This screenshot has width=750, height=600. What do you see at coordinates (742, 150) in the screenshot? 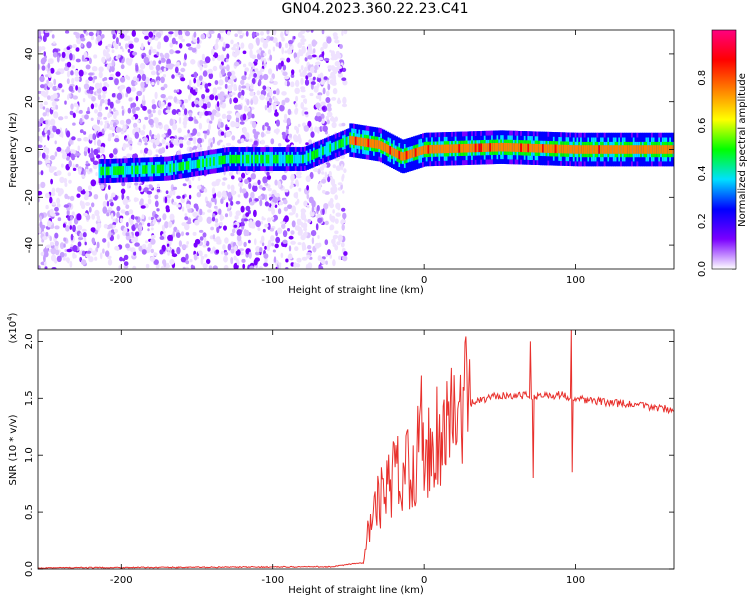
I see `colorbar-label: Normalized spectral amplitude` at bounding box center [742, 150].